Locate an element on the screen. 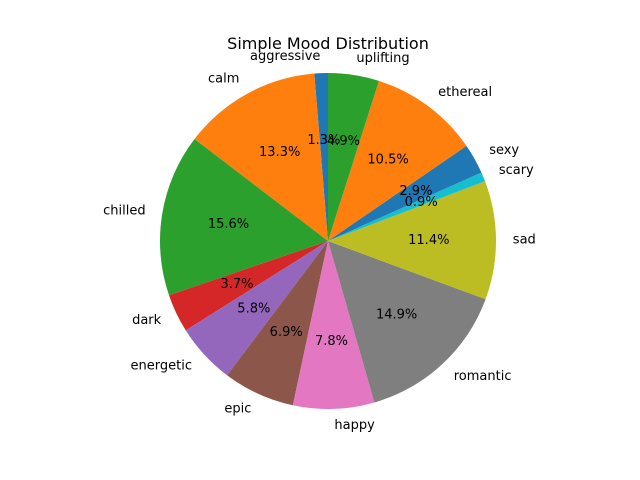 Image resolution: width=640 pixels, height=480 pixels. pie-slice-aggressive is located at coordinates (321, 157).